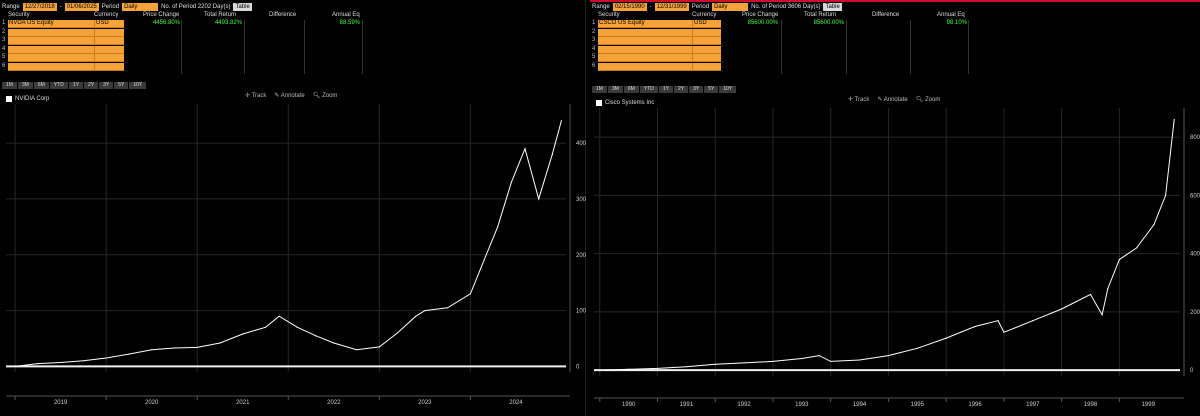  I want to click on x-tick-label: 1998, so click(1091, 405).